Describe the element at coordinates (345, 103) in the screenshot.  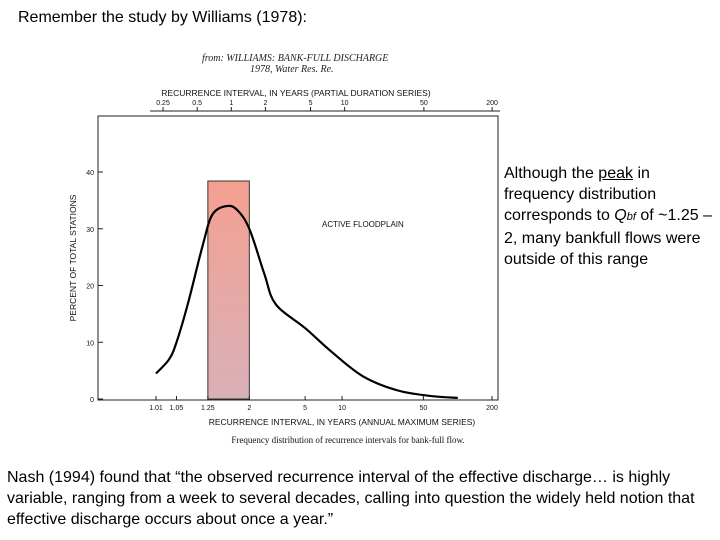
I see `top-x-tick-label: 10` at that location.